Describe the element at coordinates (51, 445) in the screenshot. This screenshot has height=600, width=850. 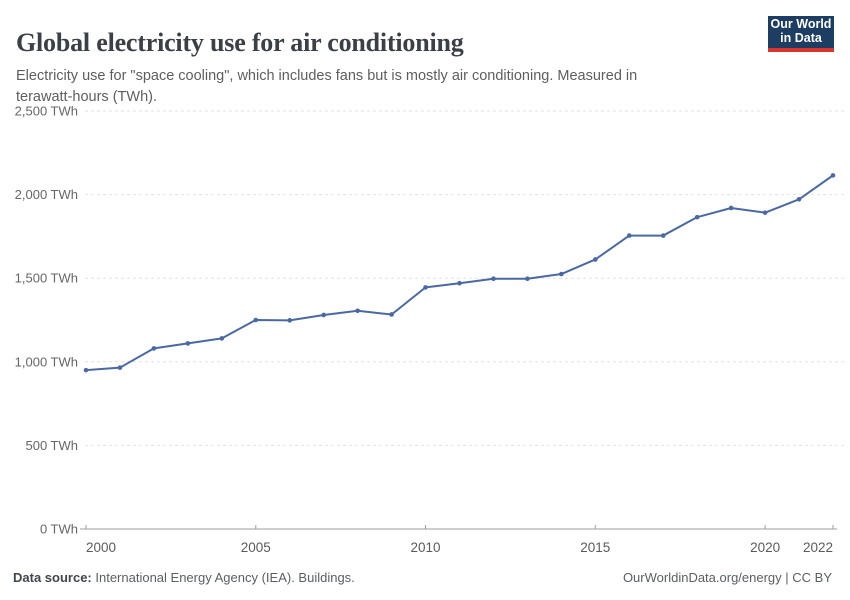
I see `y-tick-label: 500 TWh` at that location.